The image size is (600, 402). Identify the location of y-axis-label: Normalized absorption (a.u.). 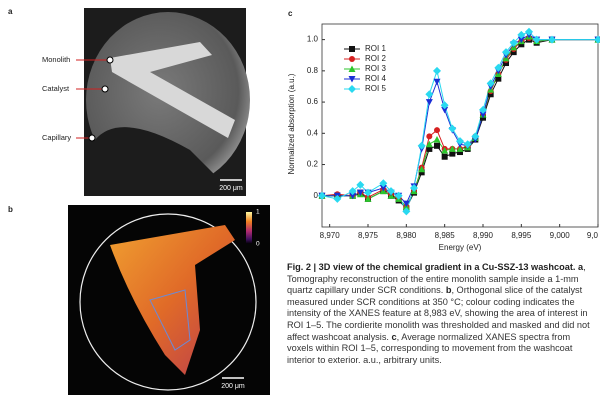
(291, 123).